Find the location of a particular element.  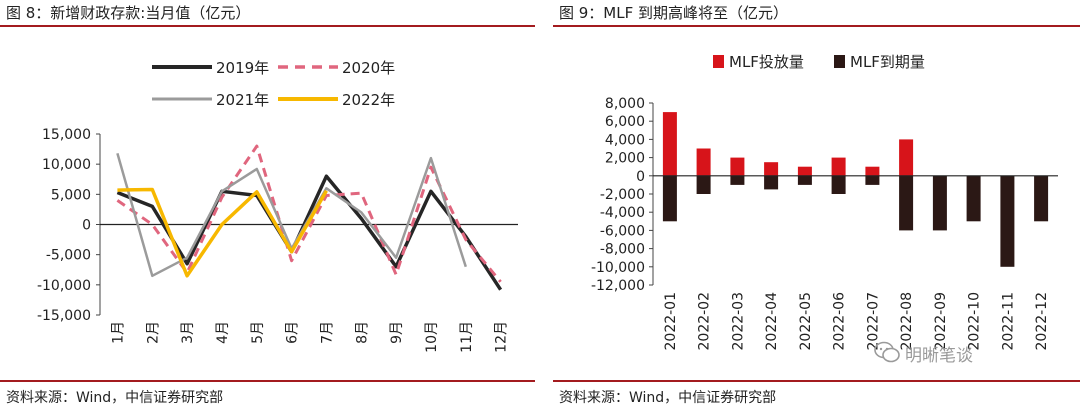

x-tick-label: 2022-01 is located at coordinates (671, 321).